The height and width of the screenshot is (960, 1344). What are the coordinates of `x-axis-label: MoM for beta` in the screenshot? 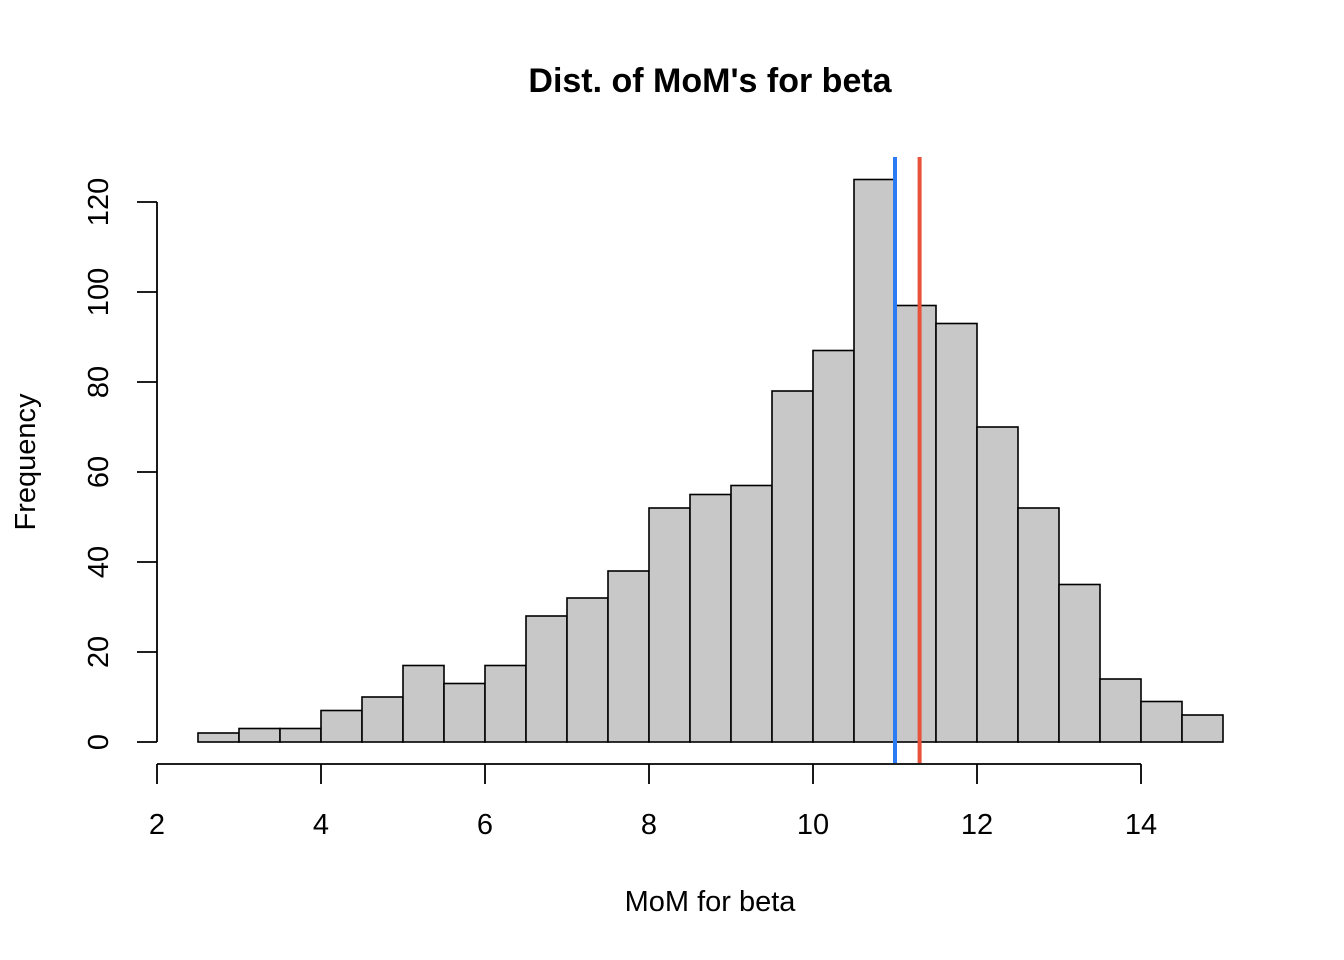 It's located at (711, 902).